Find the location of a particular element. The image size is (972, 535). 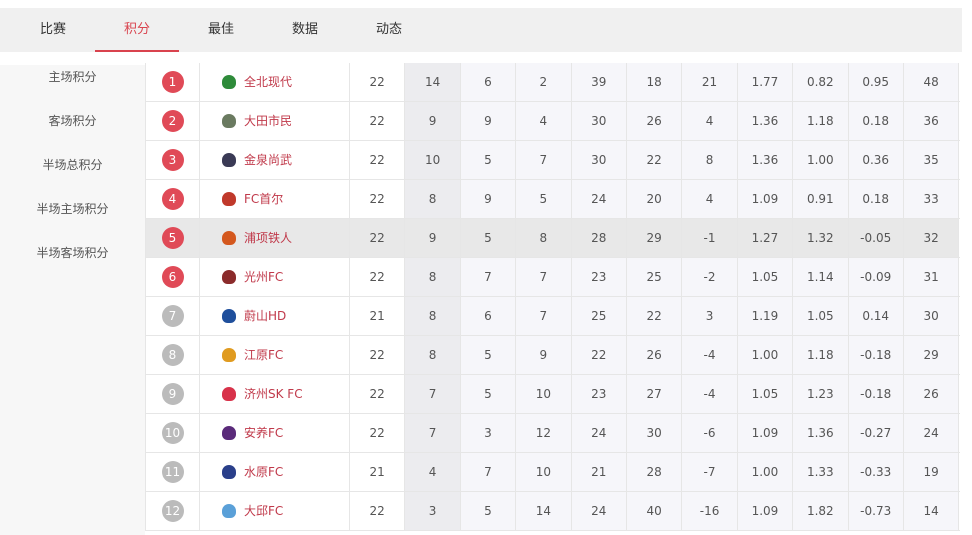

rank-cell: 2 is located at coordinates (172, 121).